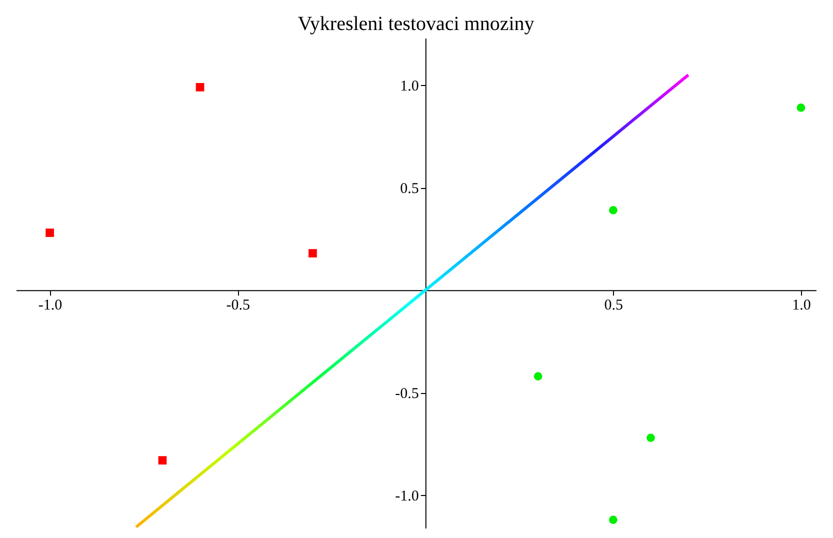 This screenshot has height=538, width=833. What do you see at coordinates (801, 306) in the screenshot?
I see `x-tick-label: 1.0` at bounding box center [801, 306].